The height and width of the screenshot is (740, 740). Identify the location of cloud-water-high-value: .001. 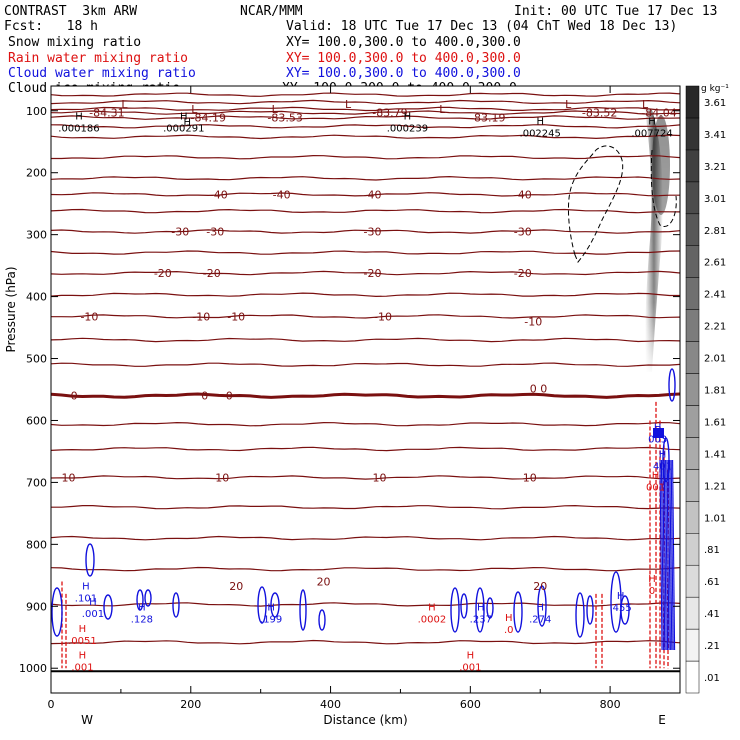
(93, 614).